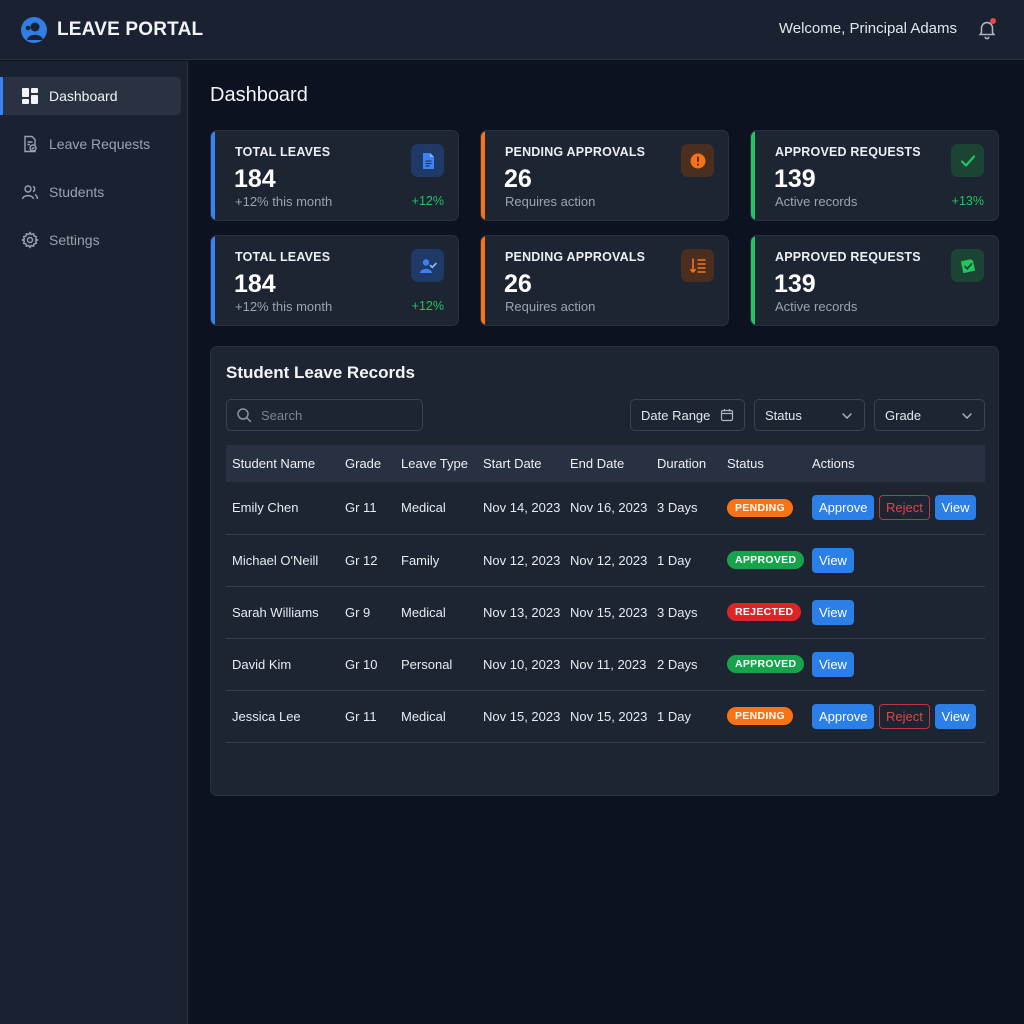 This screenshot has height=1024, width=1024. I want to click on student-name: Emily Chen, so click(265, 508).